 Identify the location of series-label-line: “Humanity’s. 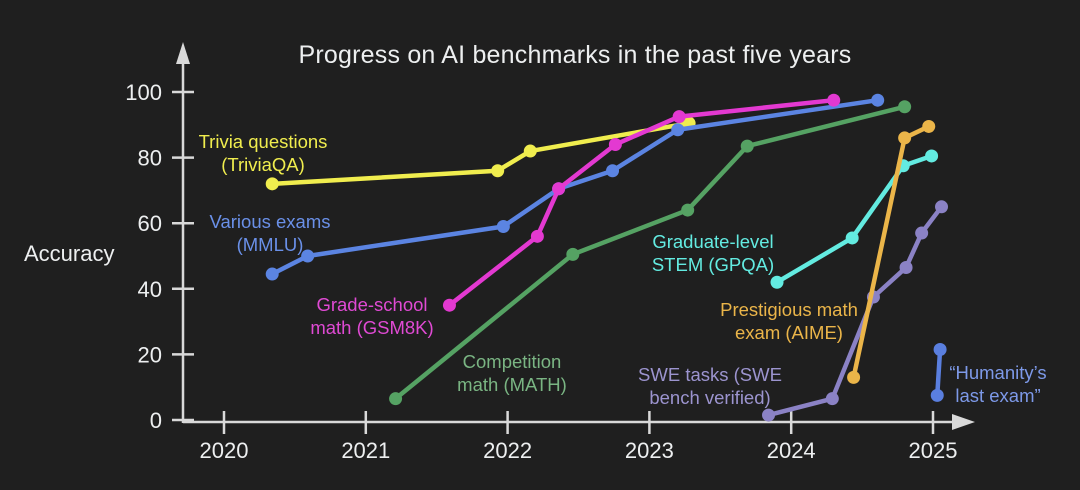
(998, 372).